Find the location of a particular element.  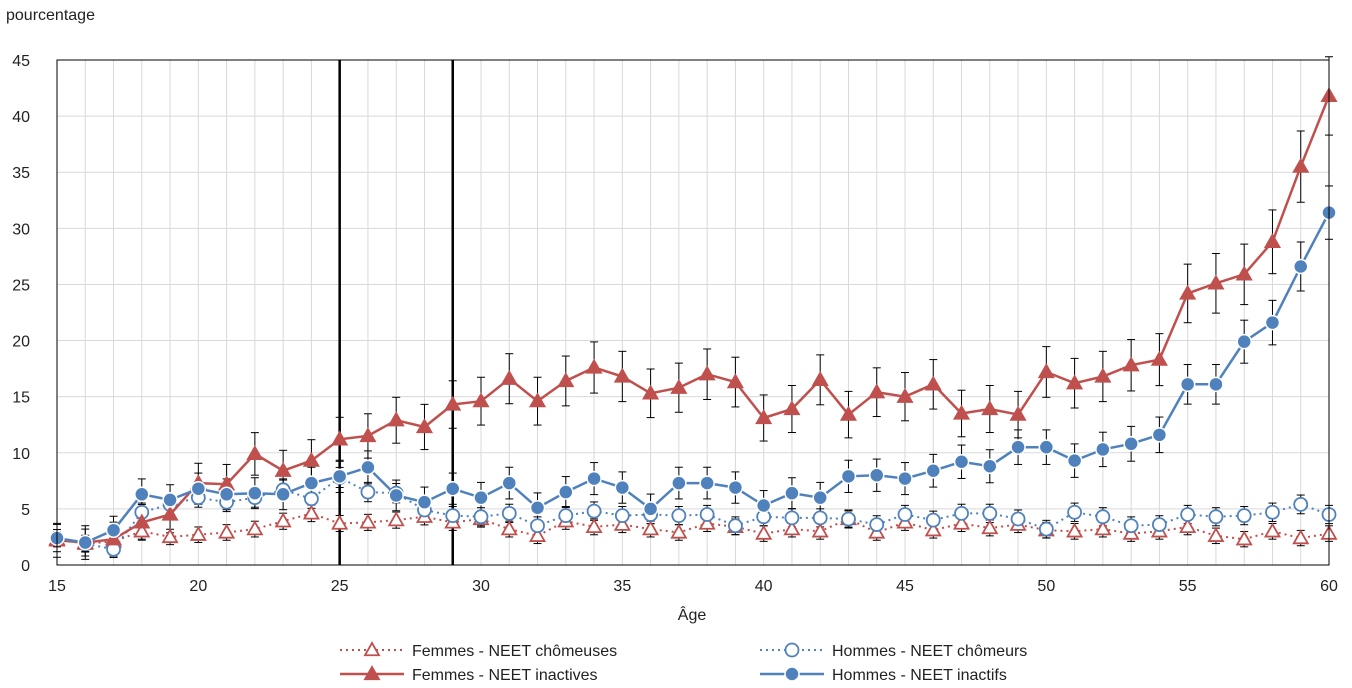

legend-item-femmes-chomeuses: Femmes - NEET chômeuses is located at coordinates (478, 650).